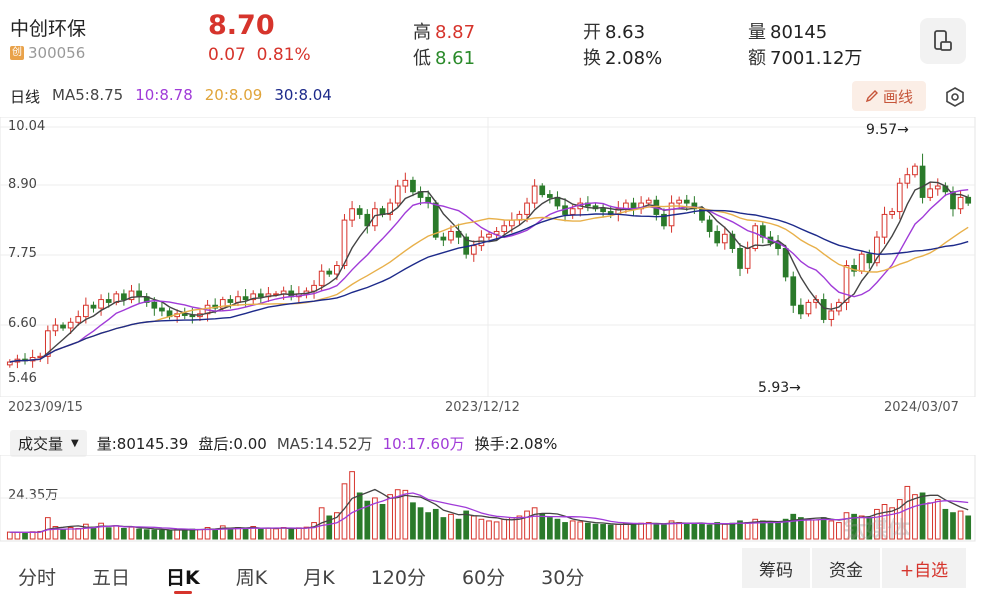 The image size is (1000, 600). I want to click on stock-code: 创 300056, so click(47, 53).